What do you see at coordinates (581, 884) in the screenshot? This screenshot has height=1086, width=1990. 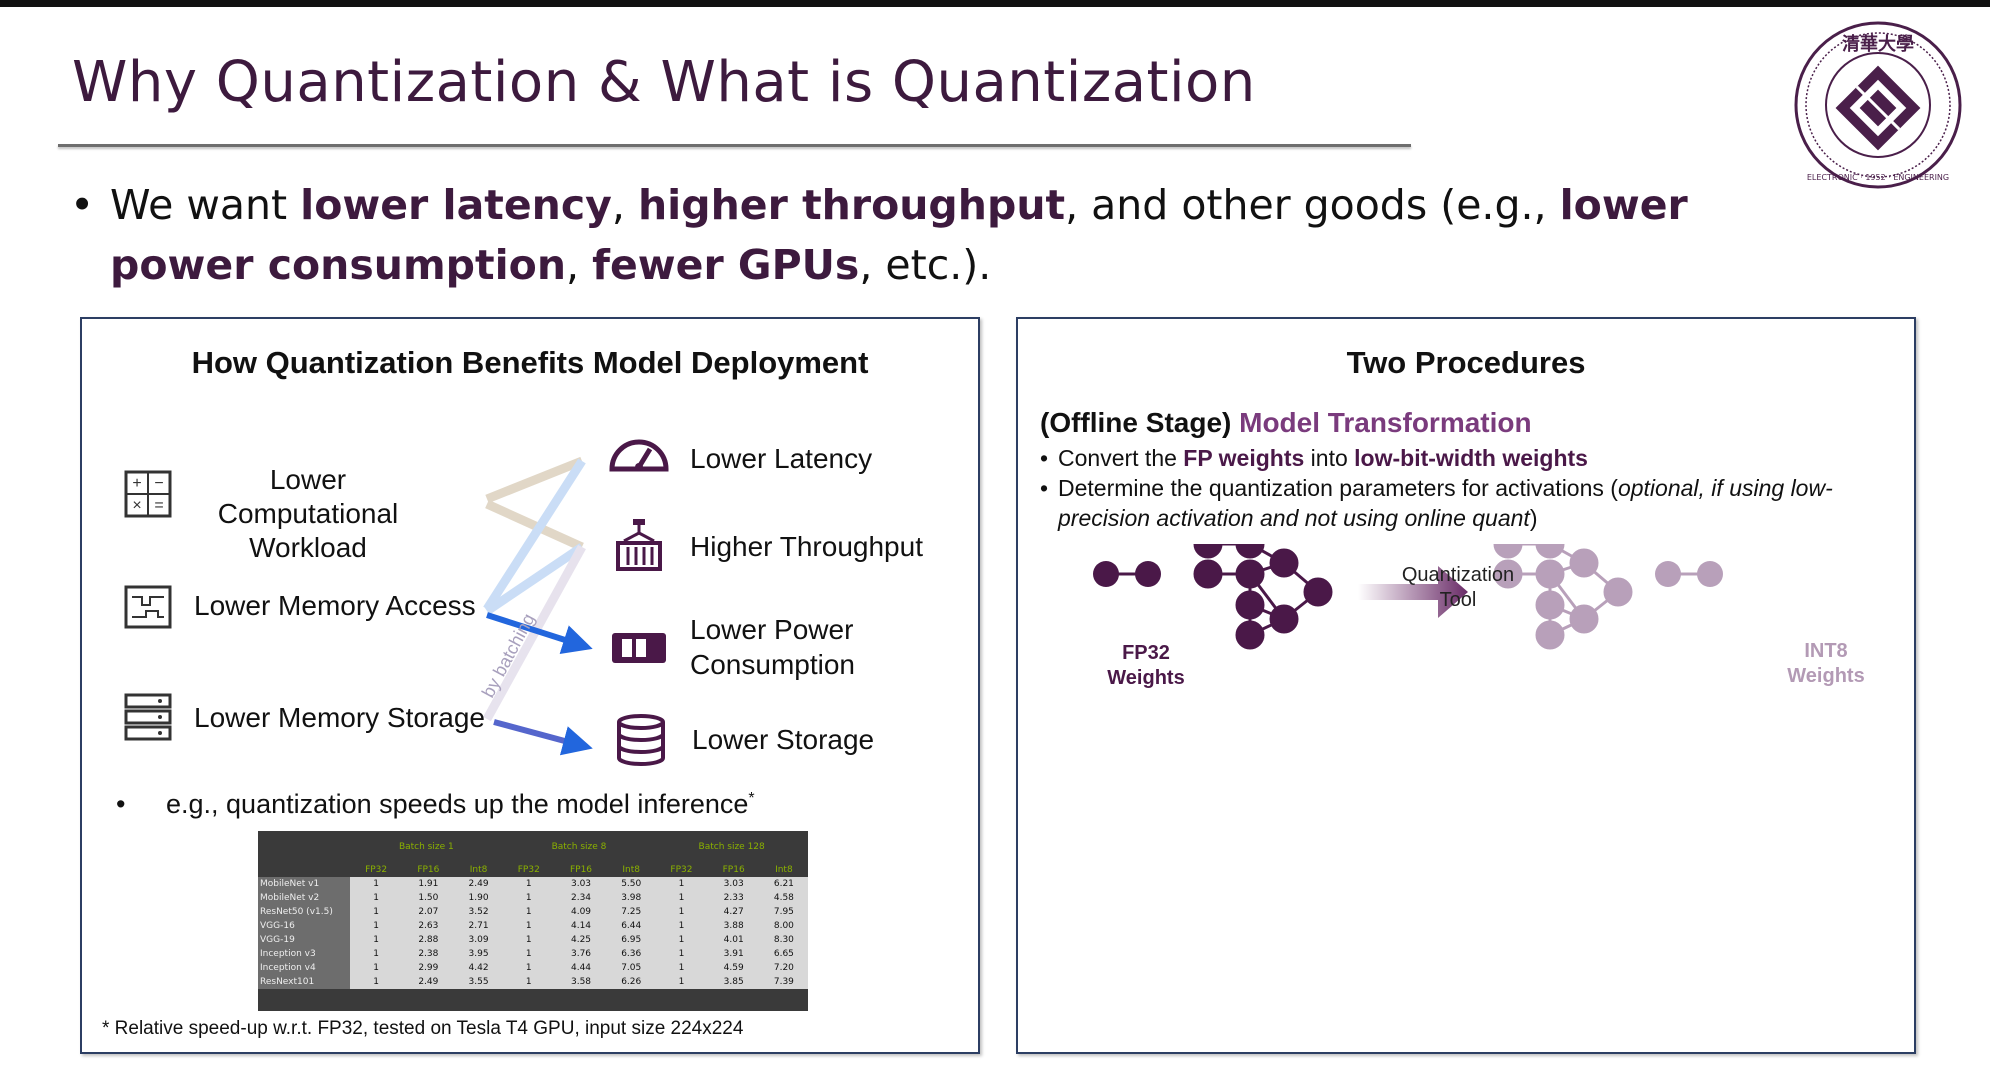 I see `table-cell: 3.03` at bounding box center [581, 884].